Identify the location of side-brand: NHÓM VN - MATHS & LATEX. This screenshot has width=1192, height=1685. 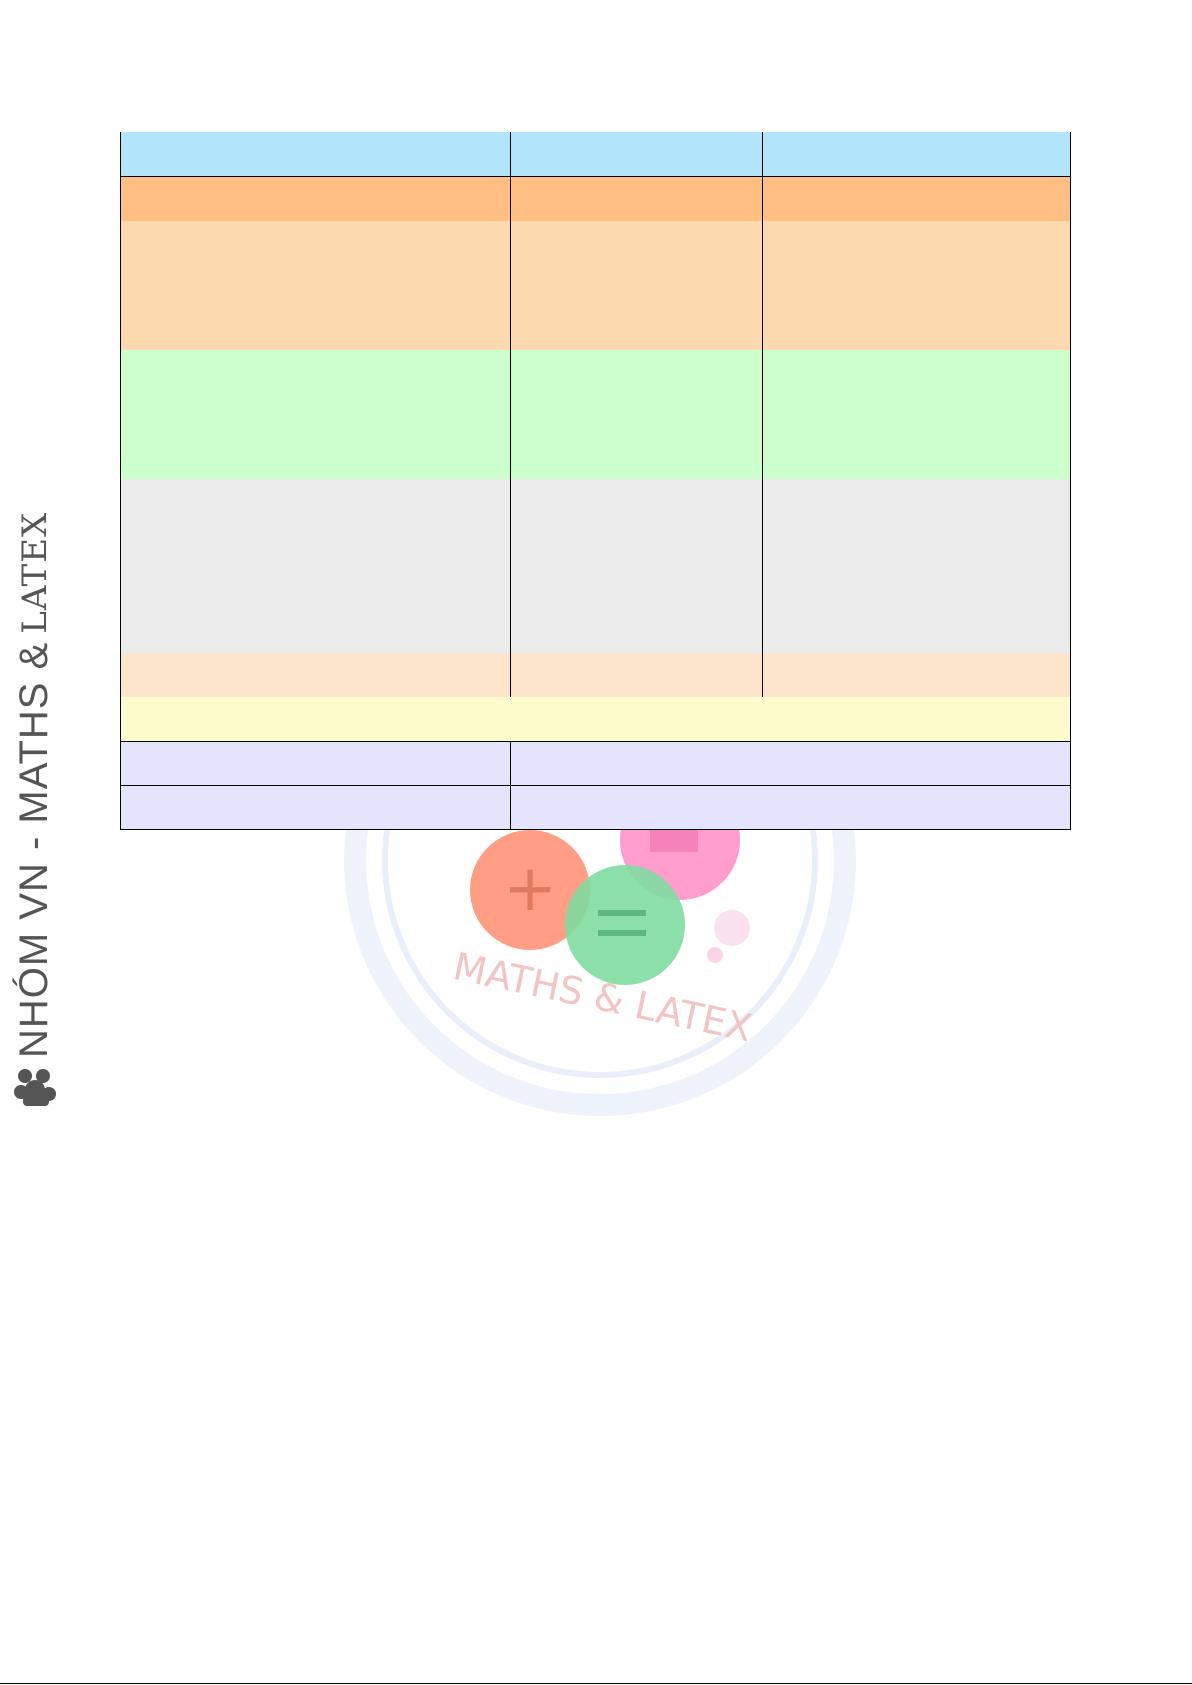
(34, 811).